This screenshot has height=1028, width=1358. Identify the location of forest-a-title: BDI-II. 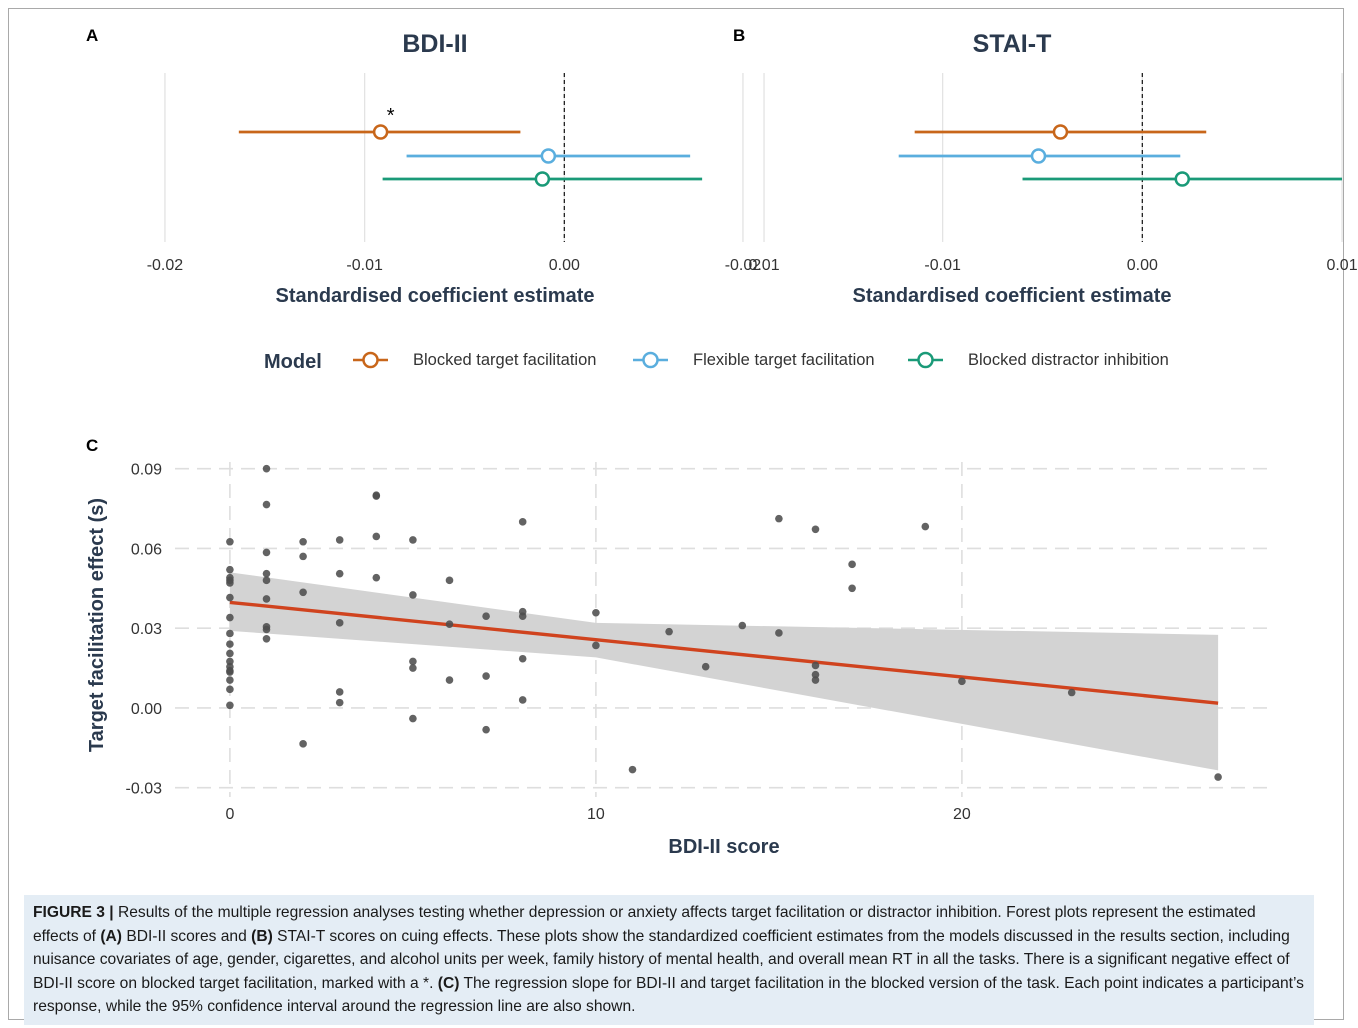
(434, 44).